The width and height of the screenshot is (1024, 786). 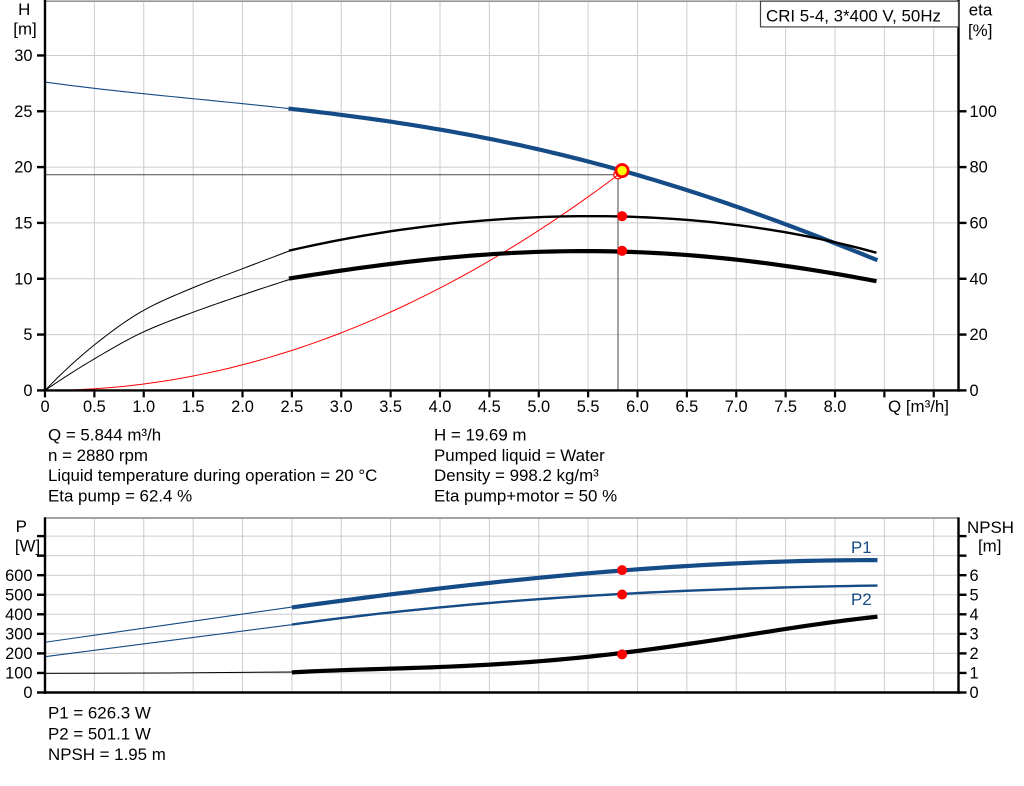 What do you see at coordinates (979, 224) in the screenshot?
I see `svg-text: 60` at bounding box center [979, 224].